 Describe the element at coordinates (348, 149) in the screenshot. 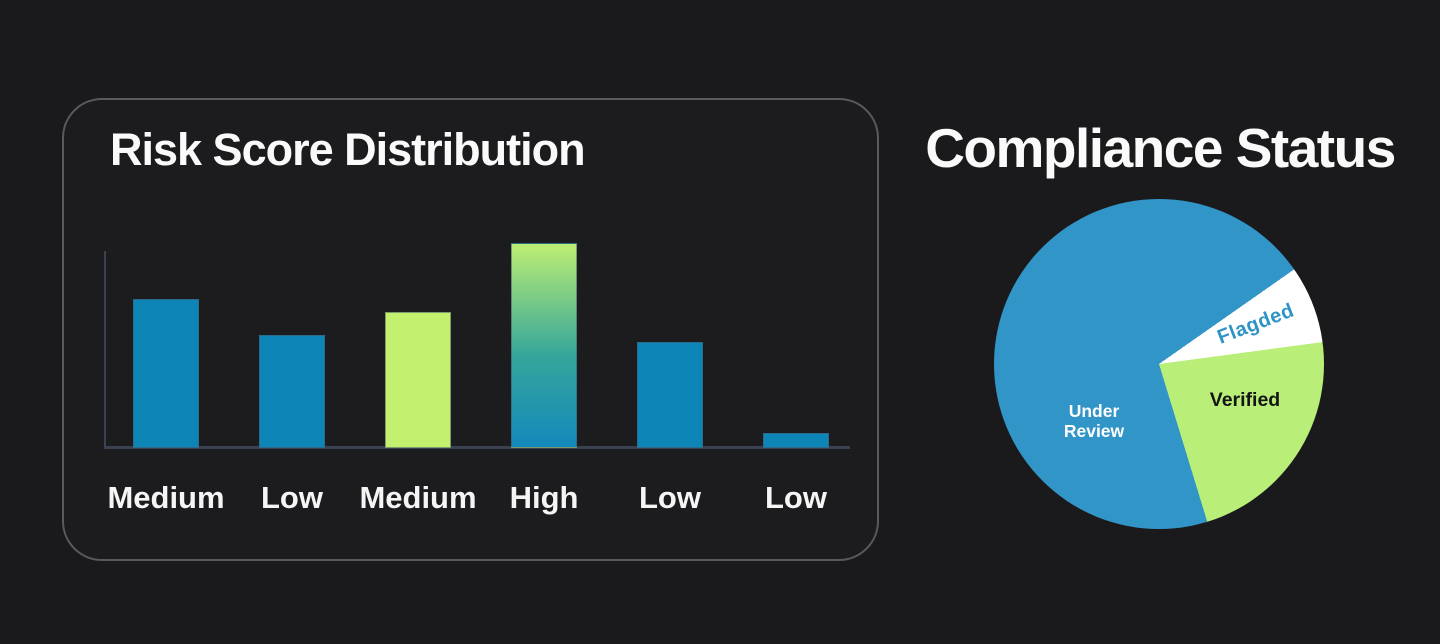

I see `bar-chart-title: Risk Score Distribution` at that location.